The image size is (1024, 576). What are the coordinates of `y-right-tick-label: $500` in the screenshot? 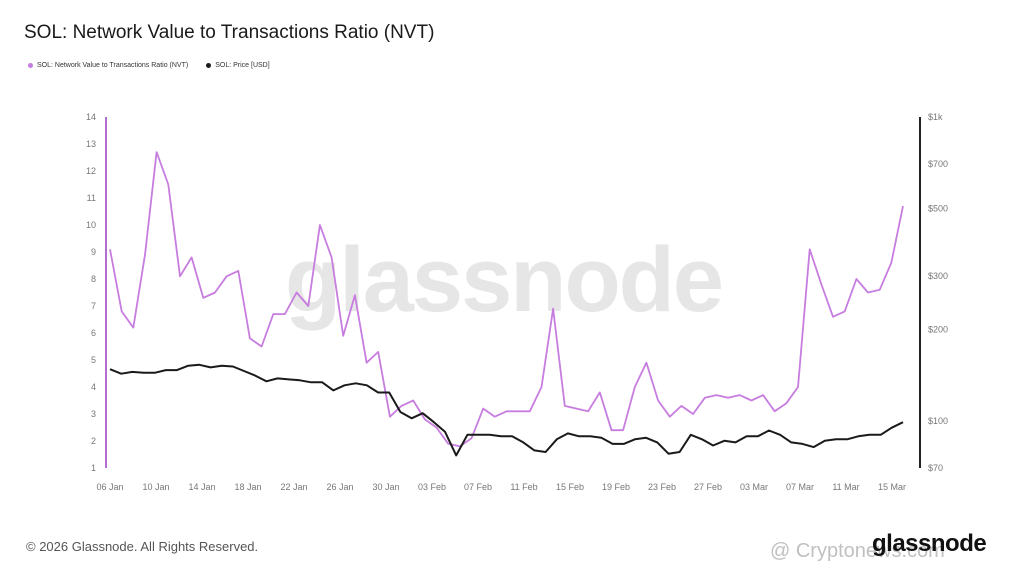 It's located at (938, 208).